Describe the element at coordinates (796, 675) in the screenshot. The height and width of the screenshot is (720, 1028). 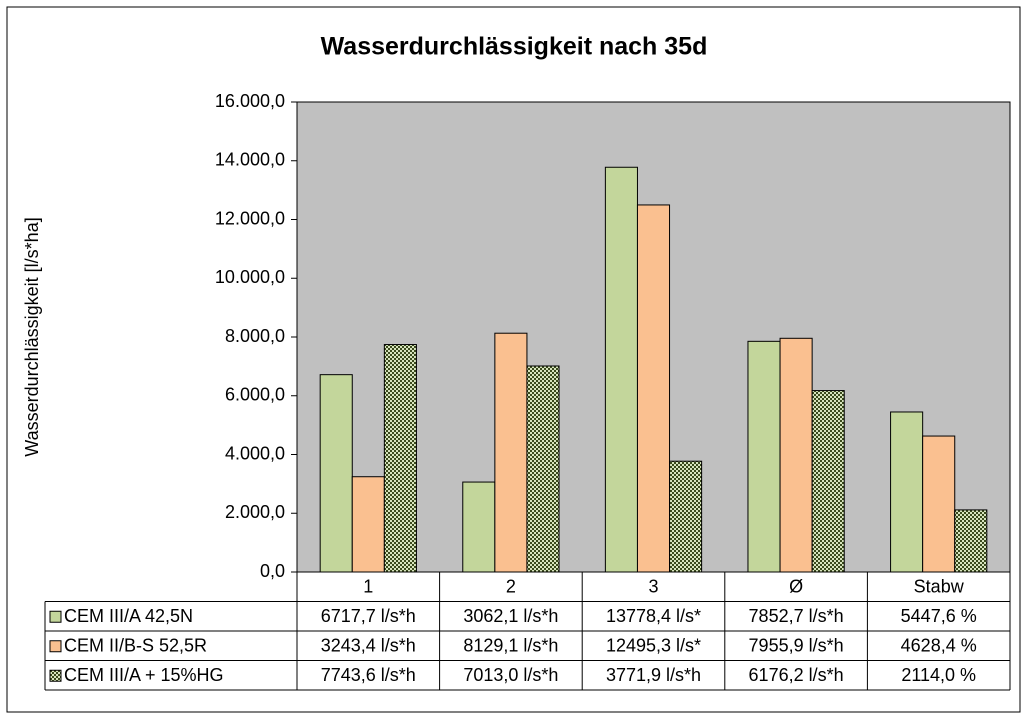
I see `data-label: 6176,2 l/s*h` at that location.